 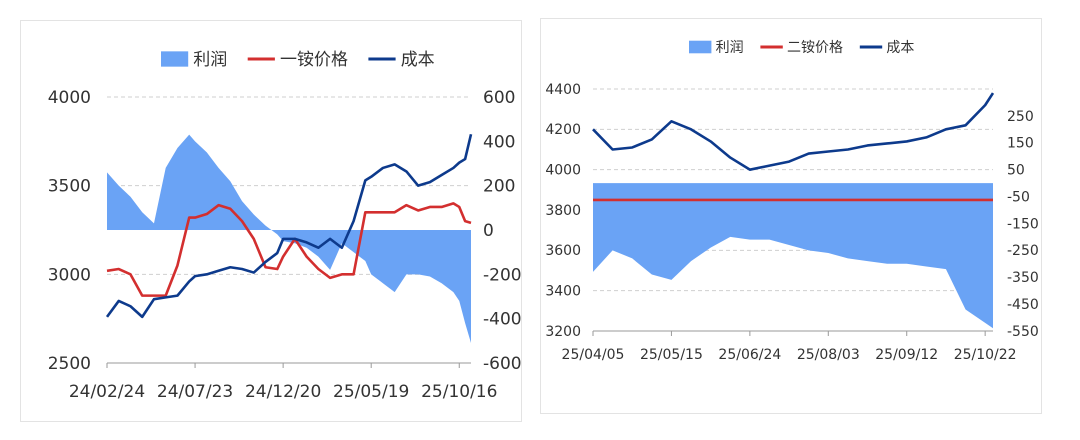 What do you see at coordinates (593, 355) in the screenshot?
I see `x-tick-label: 25/04/05` at bounding box center [593, 355].